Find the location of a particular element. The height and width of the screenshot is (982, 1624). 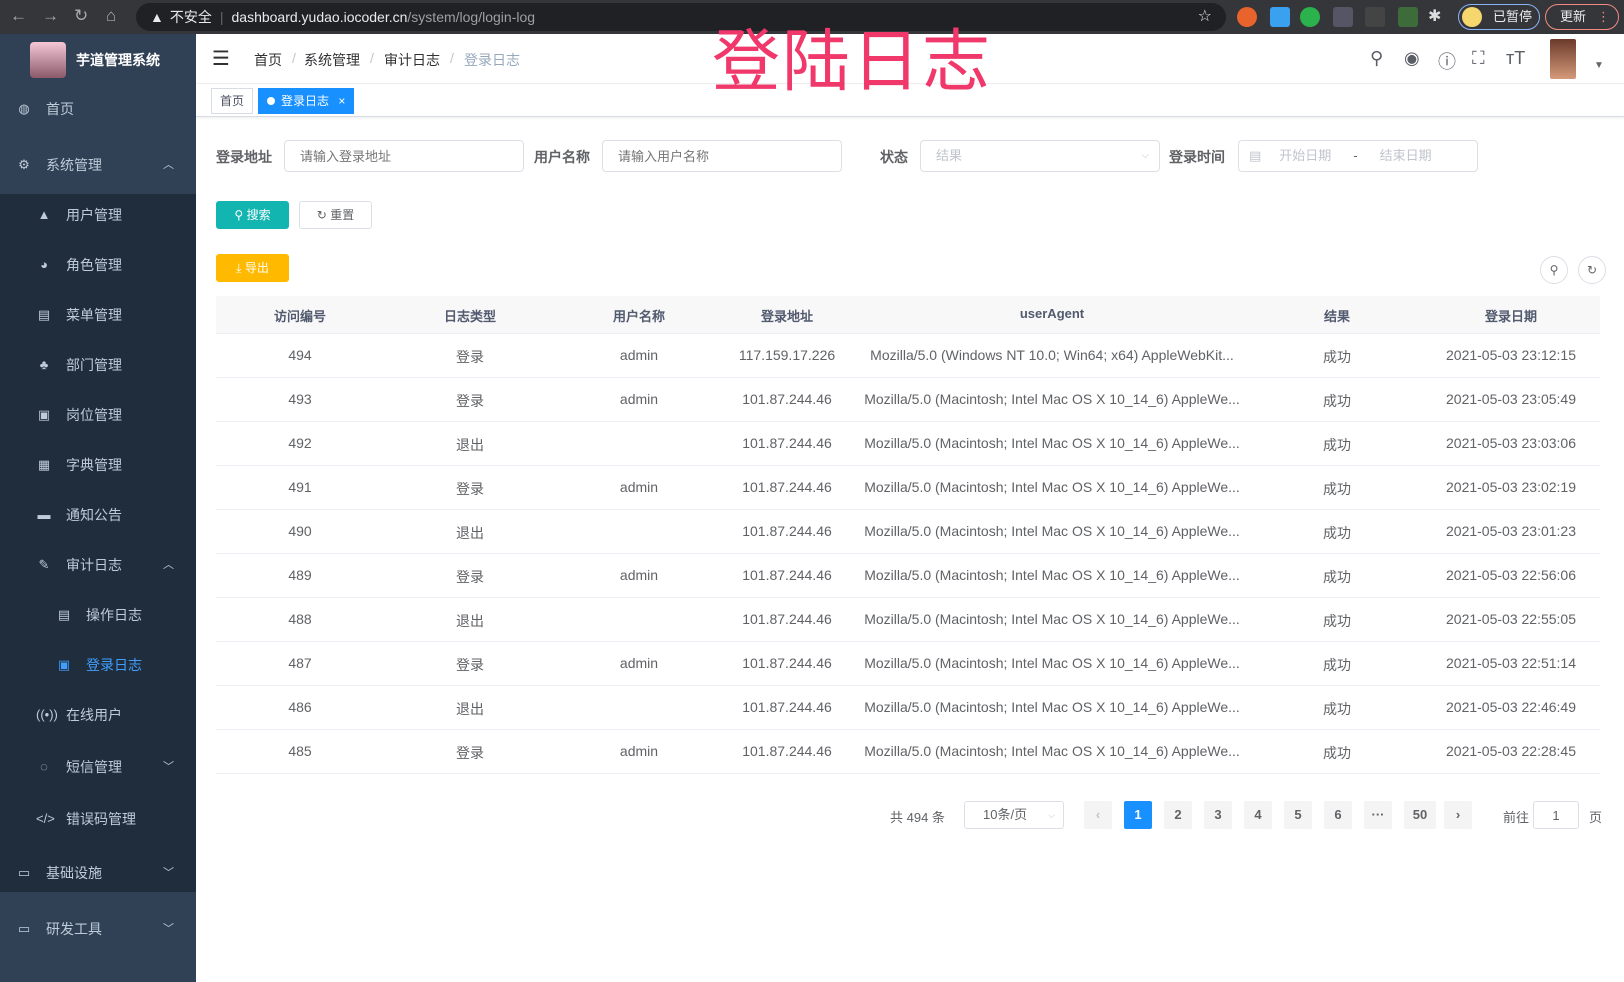

sidebar-item: ✎ 审计日志 ︿ is located at coordinates (98, 565).